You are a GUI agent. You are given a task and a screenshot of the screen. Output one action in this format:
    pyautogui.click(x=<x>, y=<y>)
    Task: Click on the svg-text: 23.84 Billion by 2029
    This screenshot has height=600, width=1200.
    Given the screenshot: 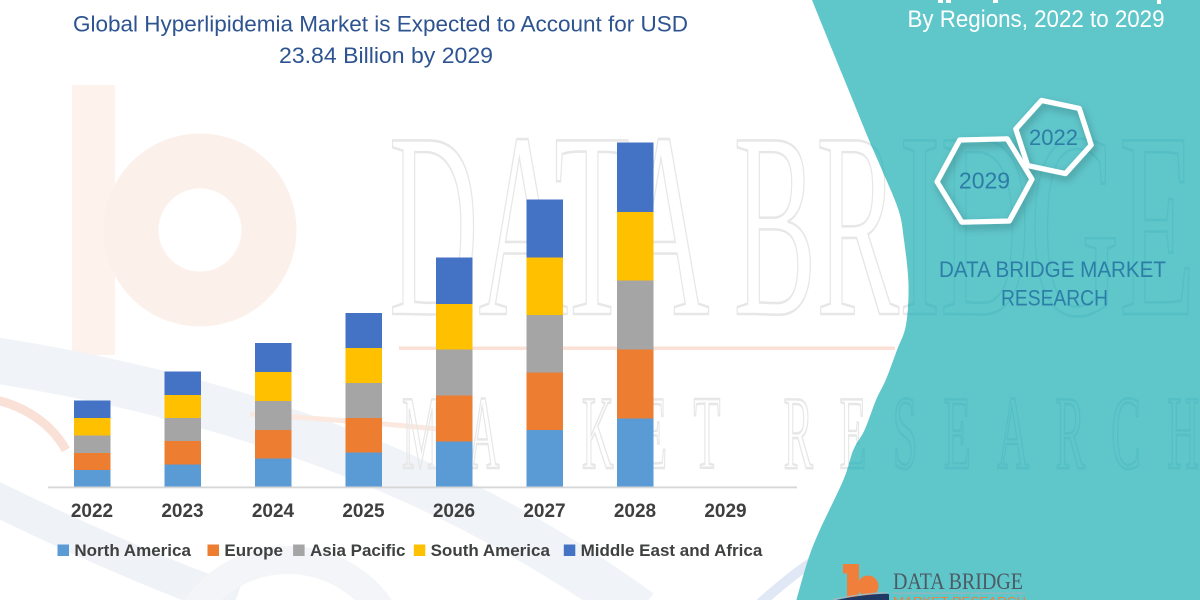 What is the action you would take?
    pyautogui.click(x=386, y=55)
    